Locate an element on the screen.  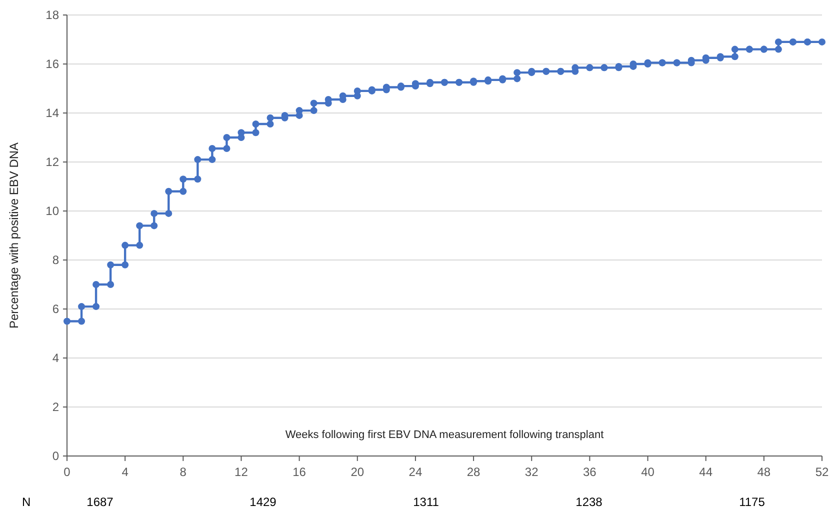
y-tick-label: 12 is located at coordinates (53, 162).